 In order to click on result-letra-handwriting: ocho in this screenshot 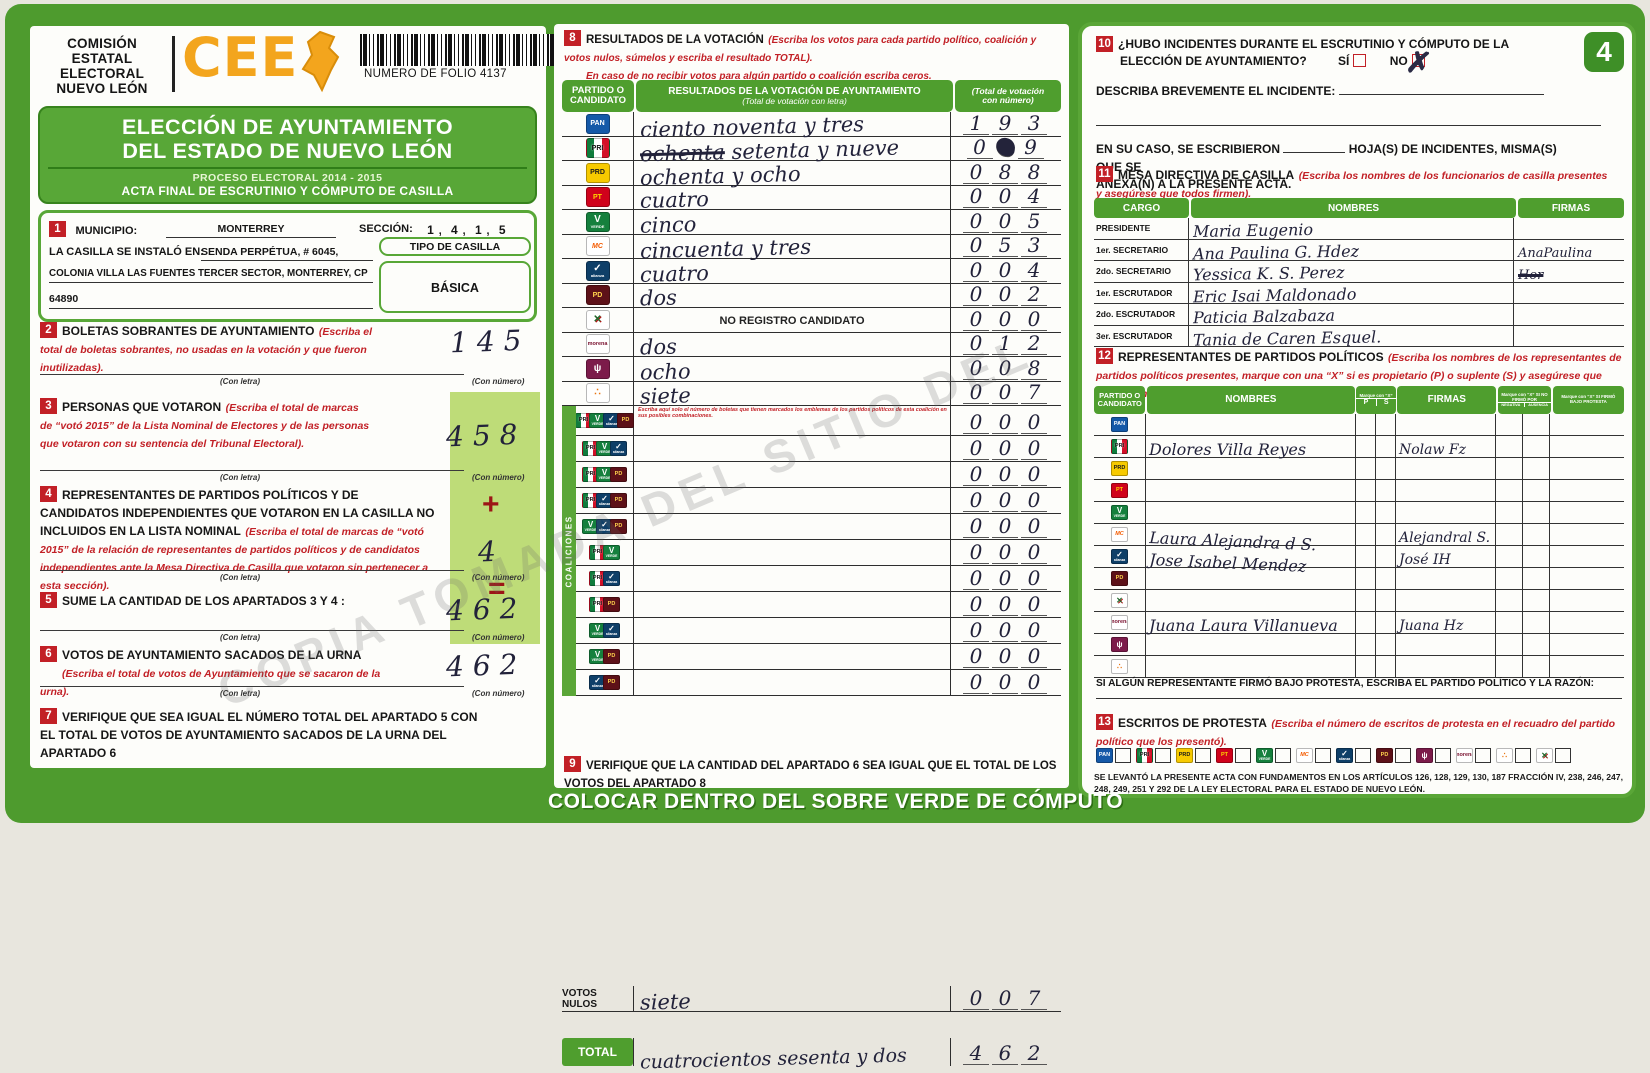, I will do `click(665, 371)`.